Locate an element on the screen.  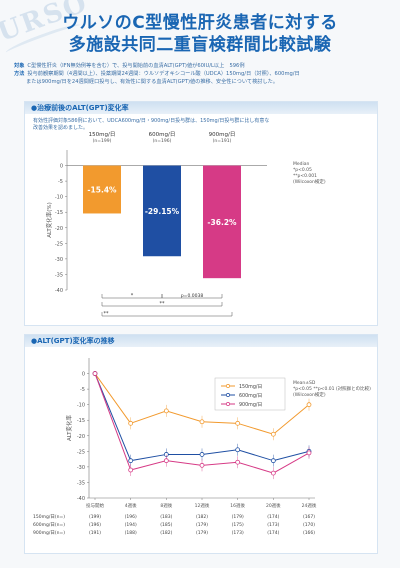
value-label: -29.15% is located at coordinates (162, 211).